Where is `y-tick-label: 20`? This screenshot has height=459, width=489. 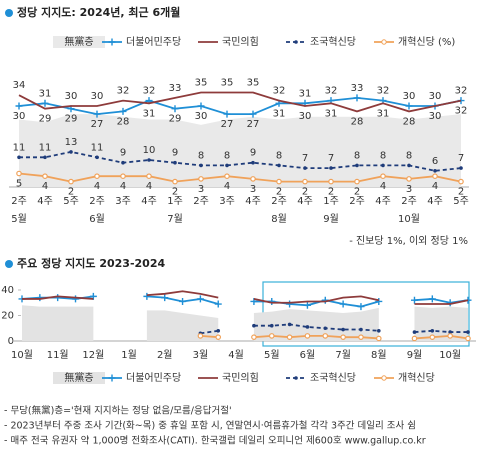 y-tick-label: 20 is located at coordinates (7, 316).